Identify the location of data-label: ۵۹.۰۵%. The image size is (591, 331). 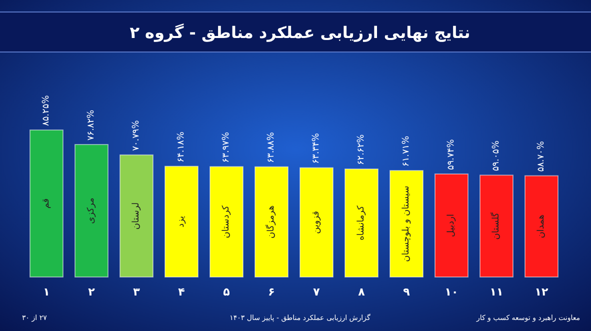
(497, 156).